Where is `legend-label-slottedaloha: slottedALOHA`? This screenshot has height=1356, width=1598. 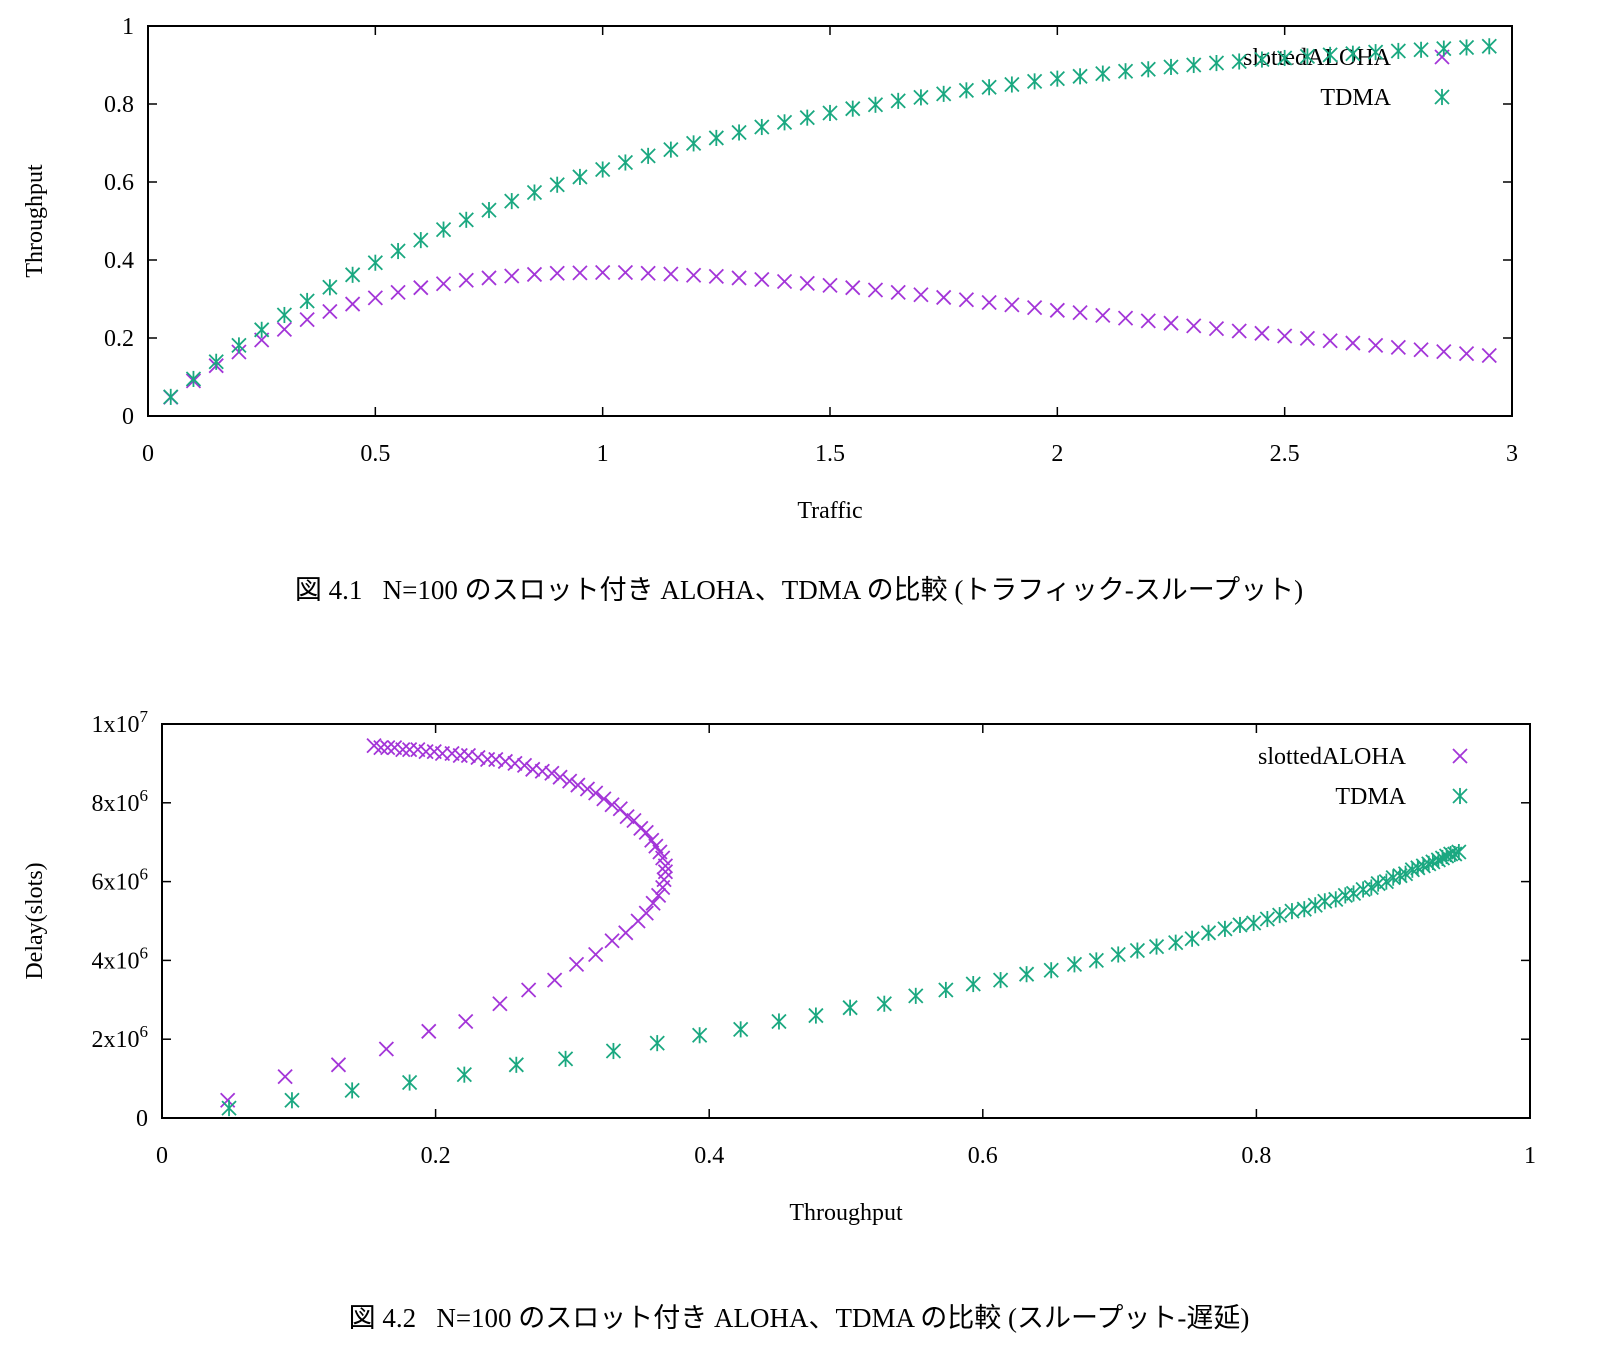 legend-label-slottedaloha: slottedALOHA is located at coordinates (1332, 757).